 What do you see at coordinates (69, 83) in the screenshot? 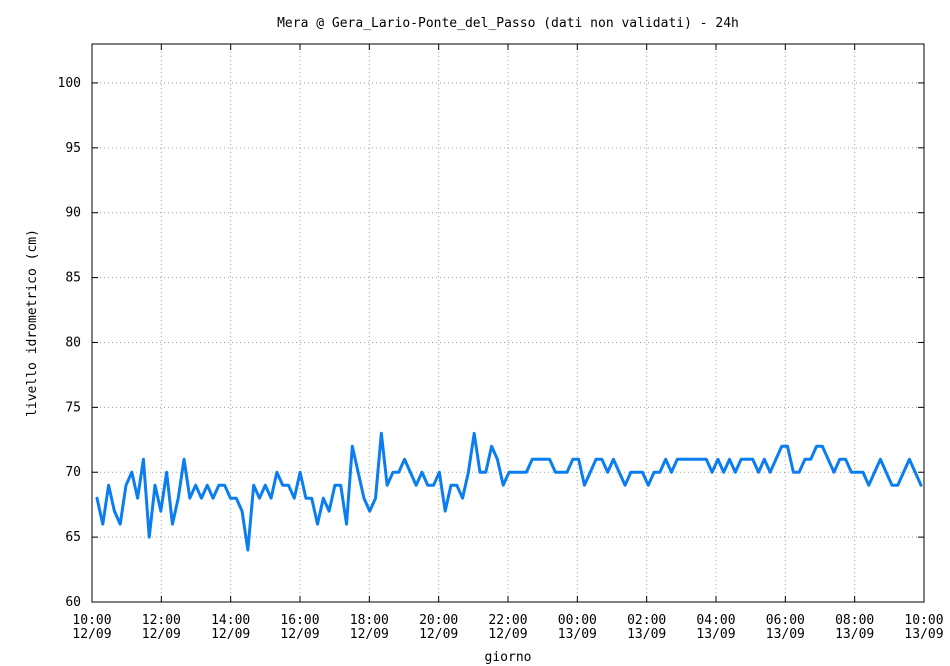
I see `y-tick-label: 100` at bounding box center [69, 83].